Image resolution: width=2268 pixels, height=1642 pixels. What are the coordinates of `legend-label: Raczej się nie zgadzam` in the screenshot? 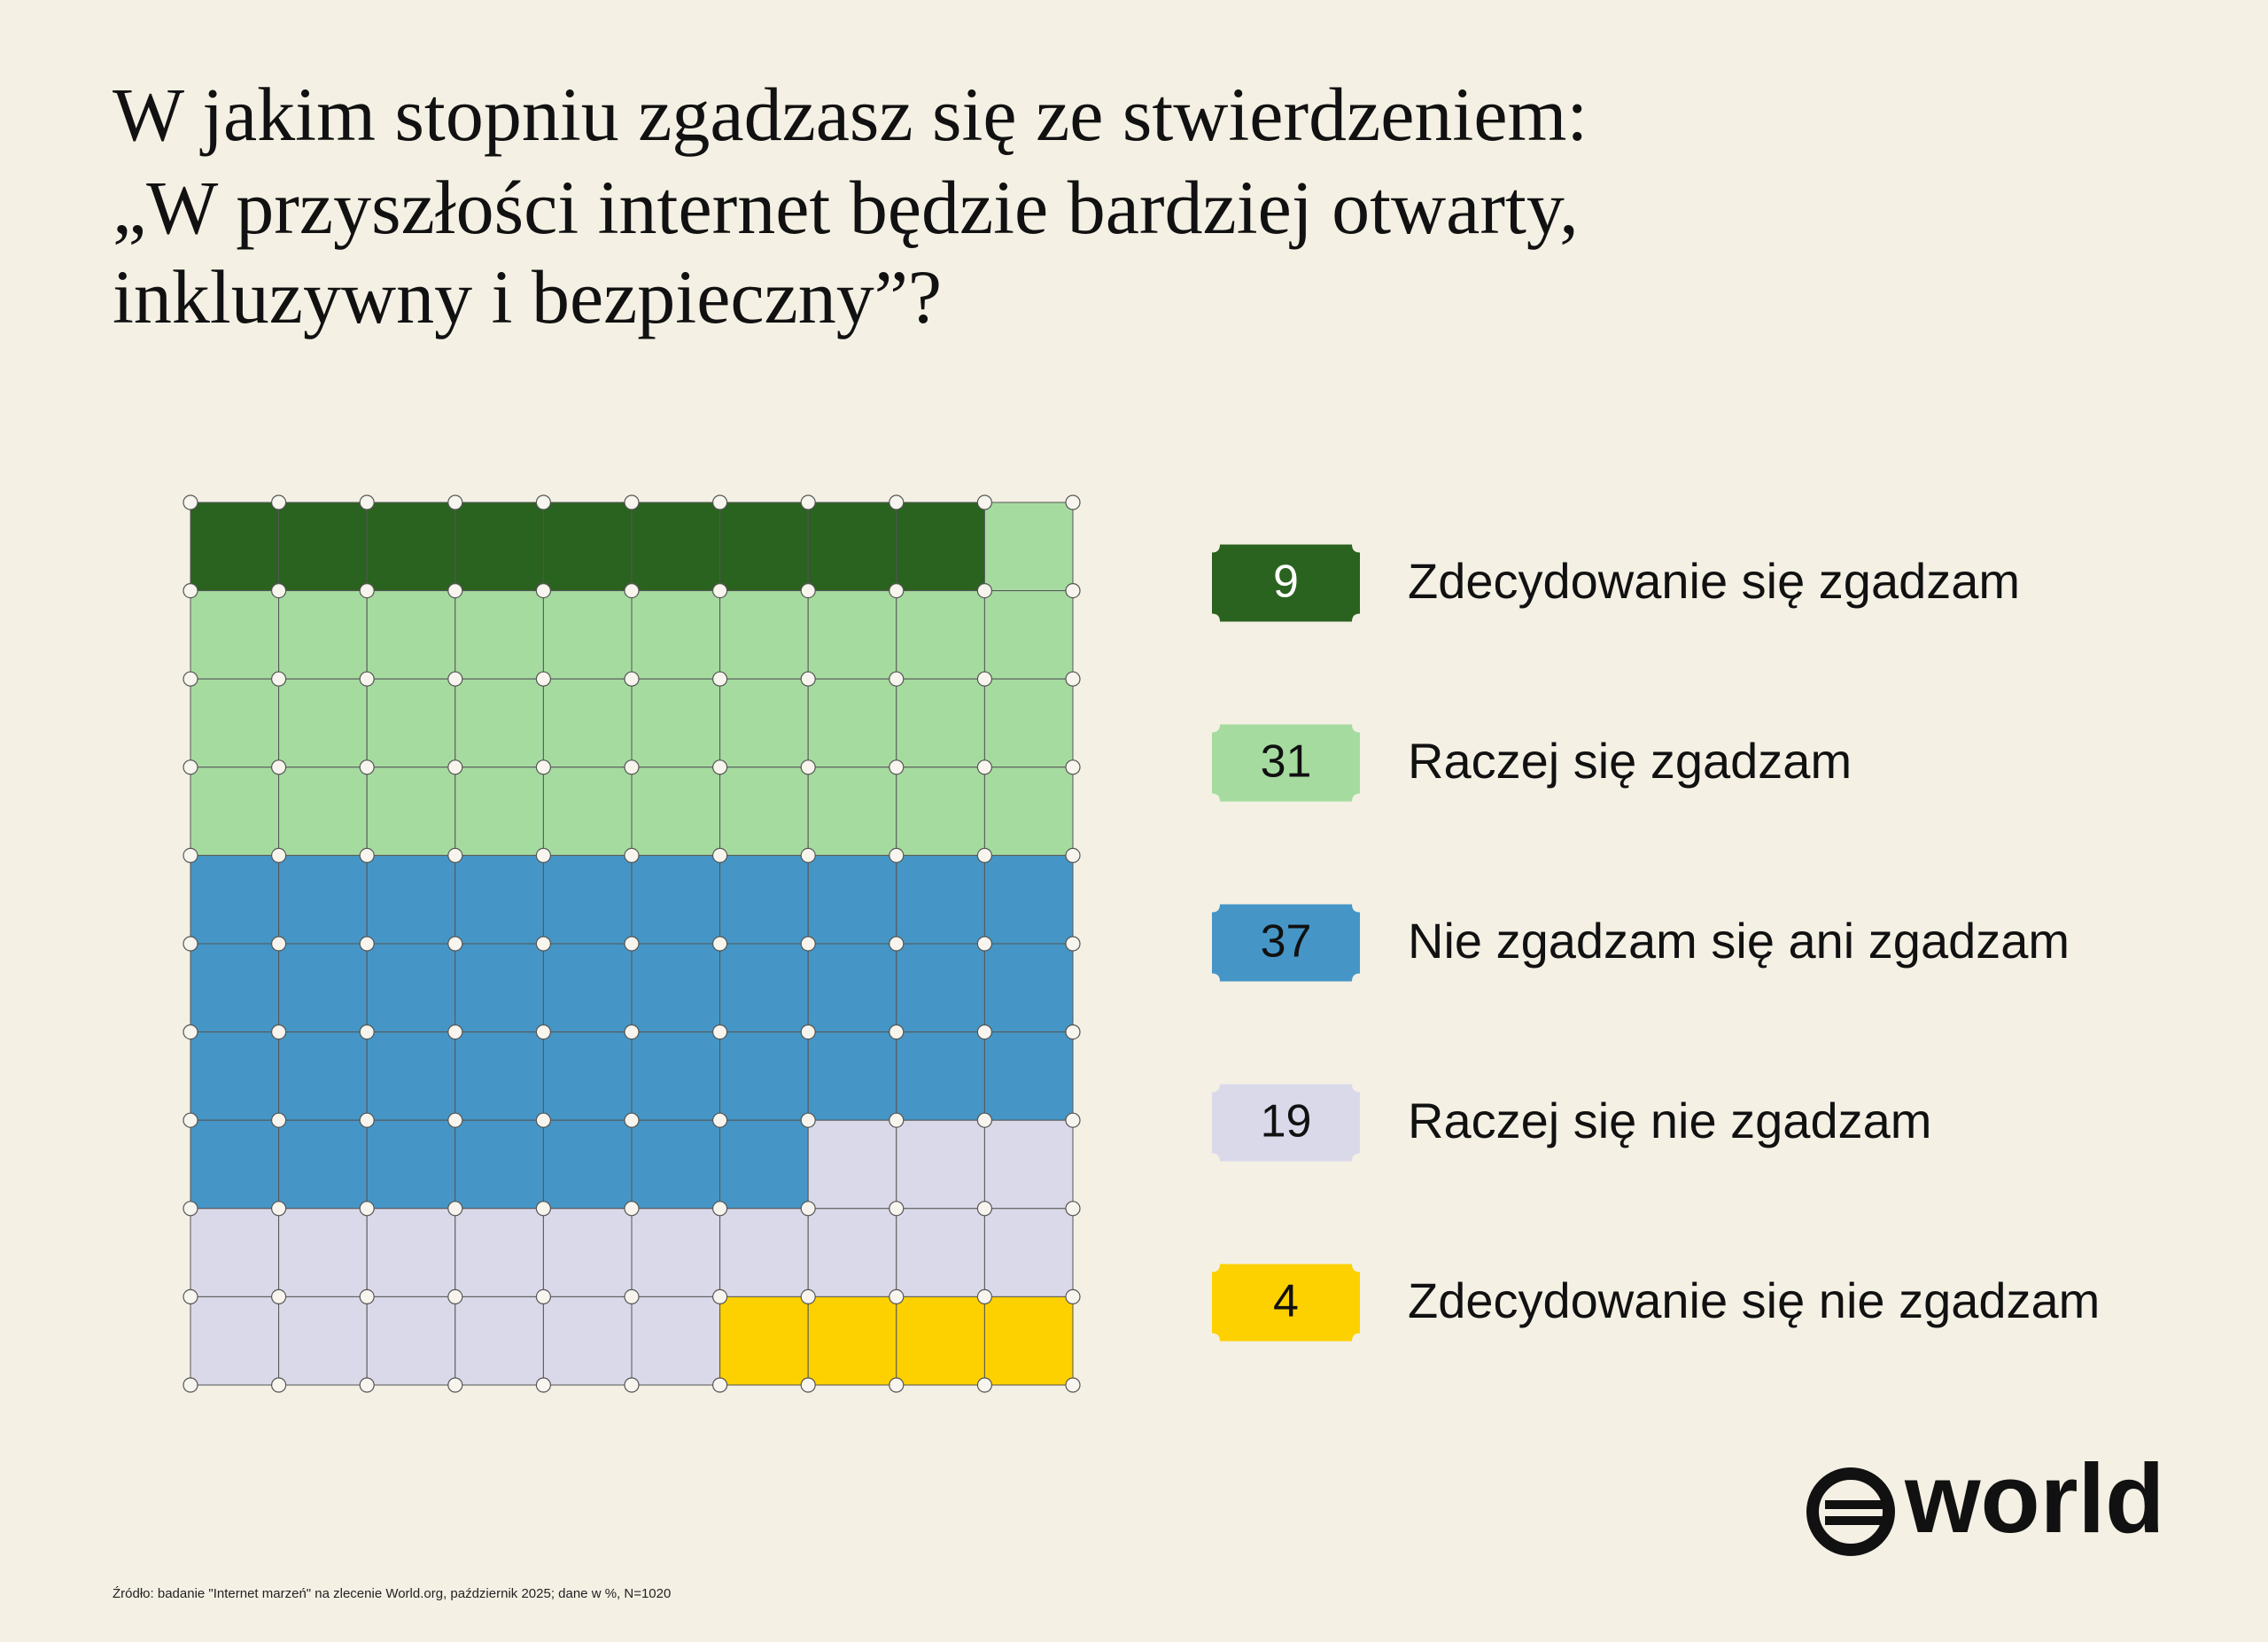 It's located at (1669, 1121).